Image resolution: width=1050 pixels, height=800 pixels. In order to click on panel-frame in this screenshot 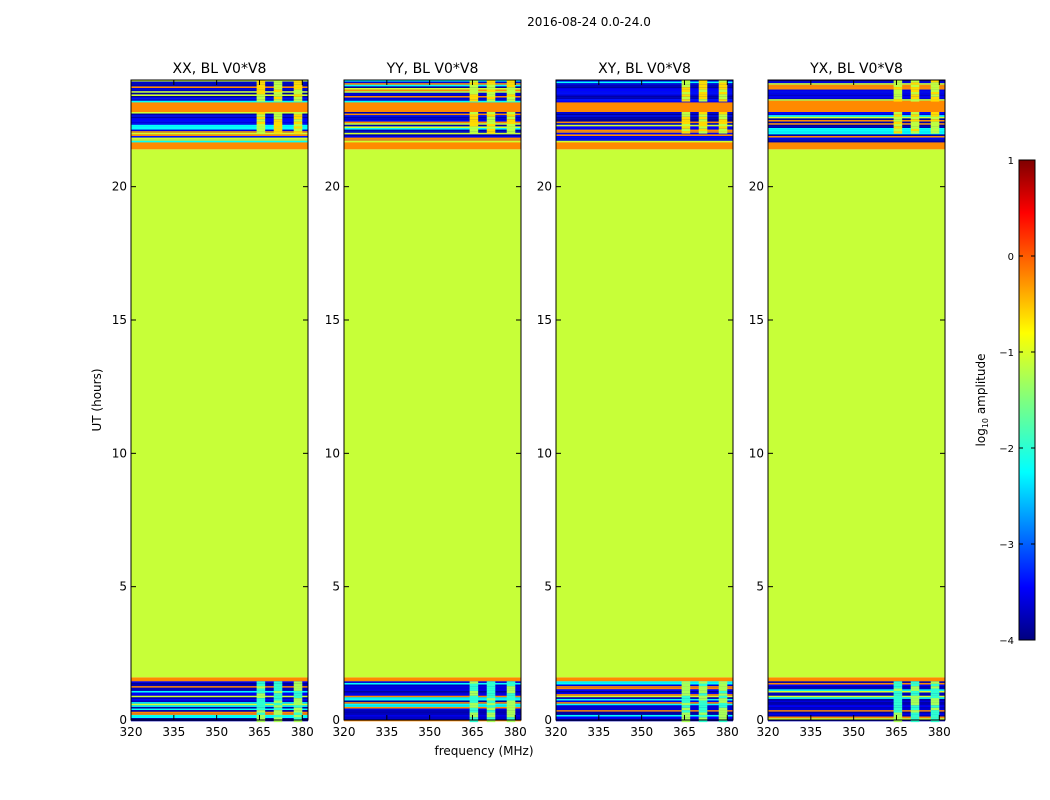, I will do `click(856, 400)`.